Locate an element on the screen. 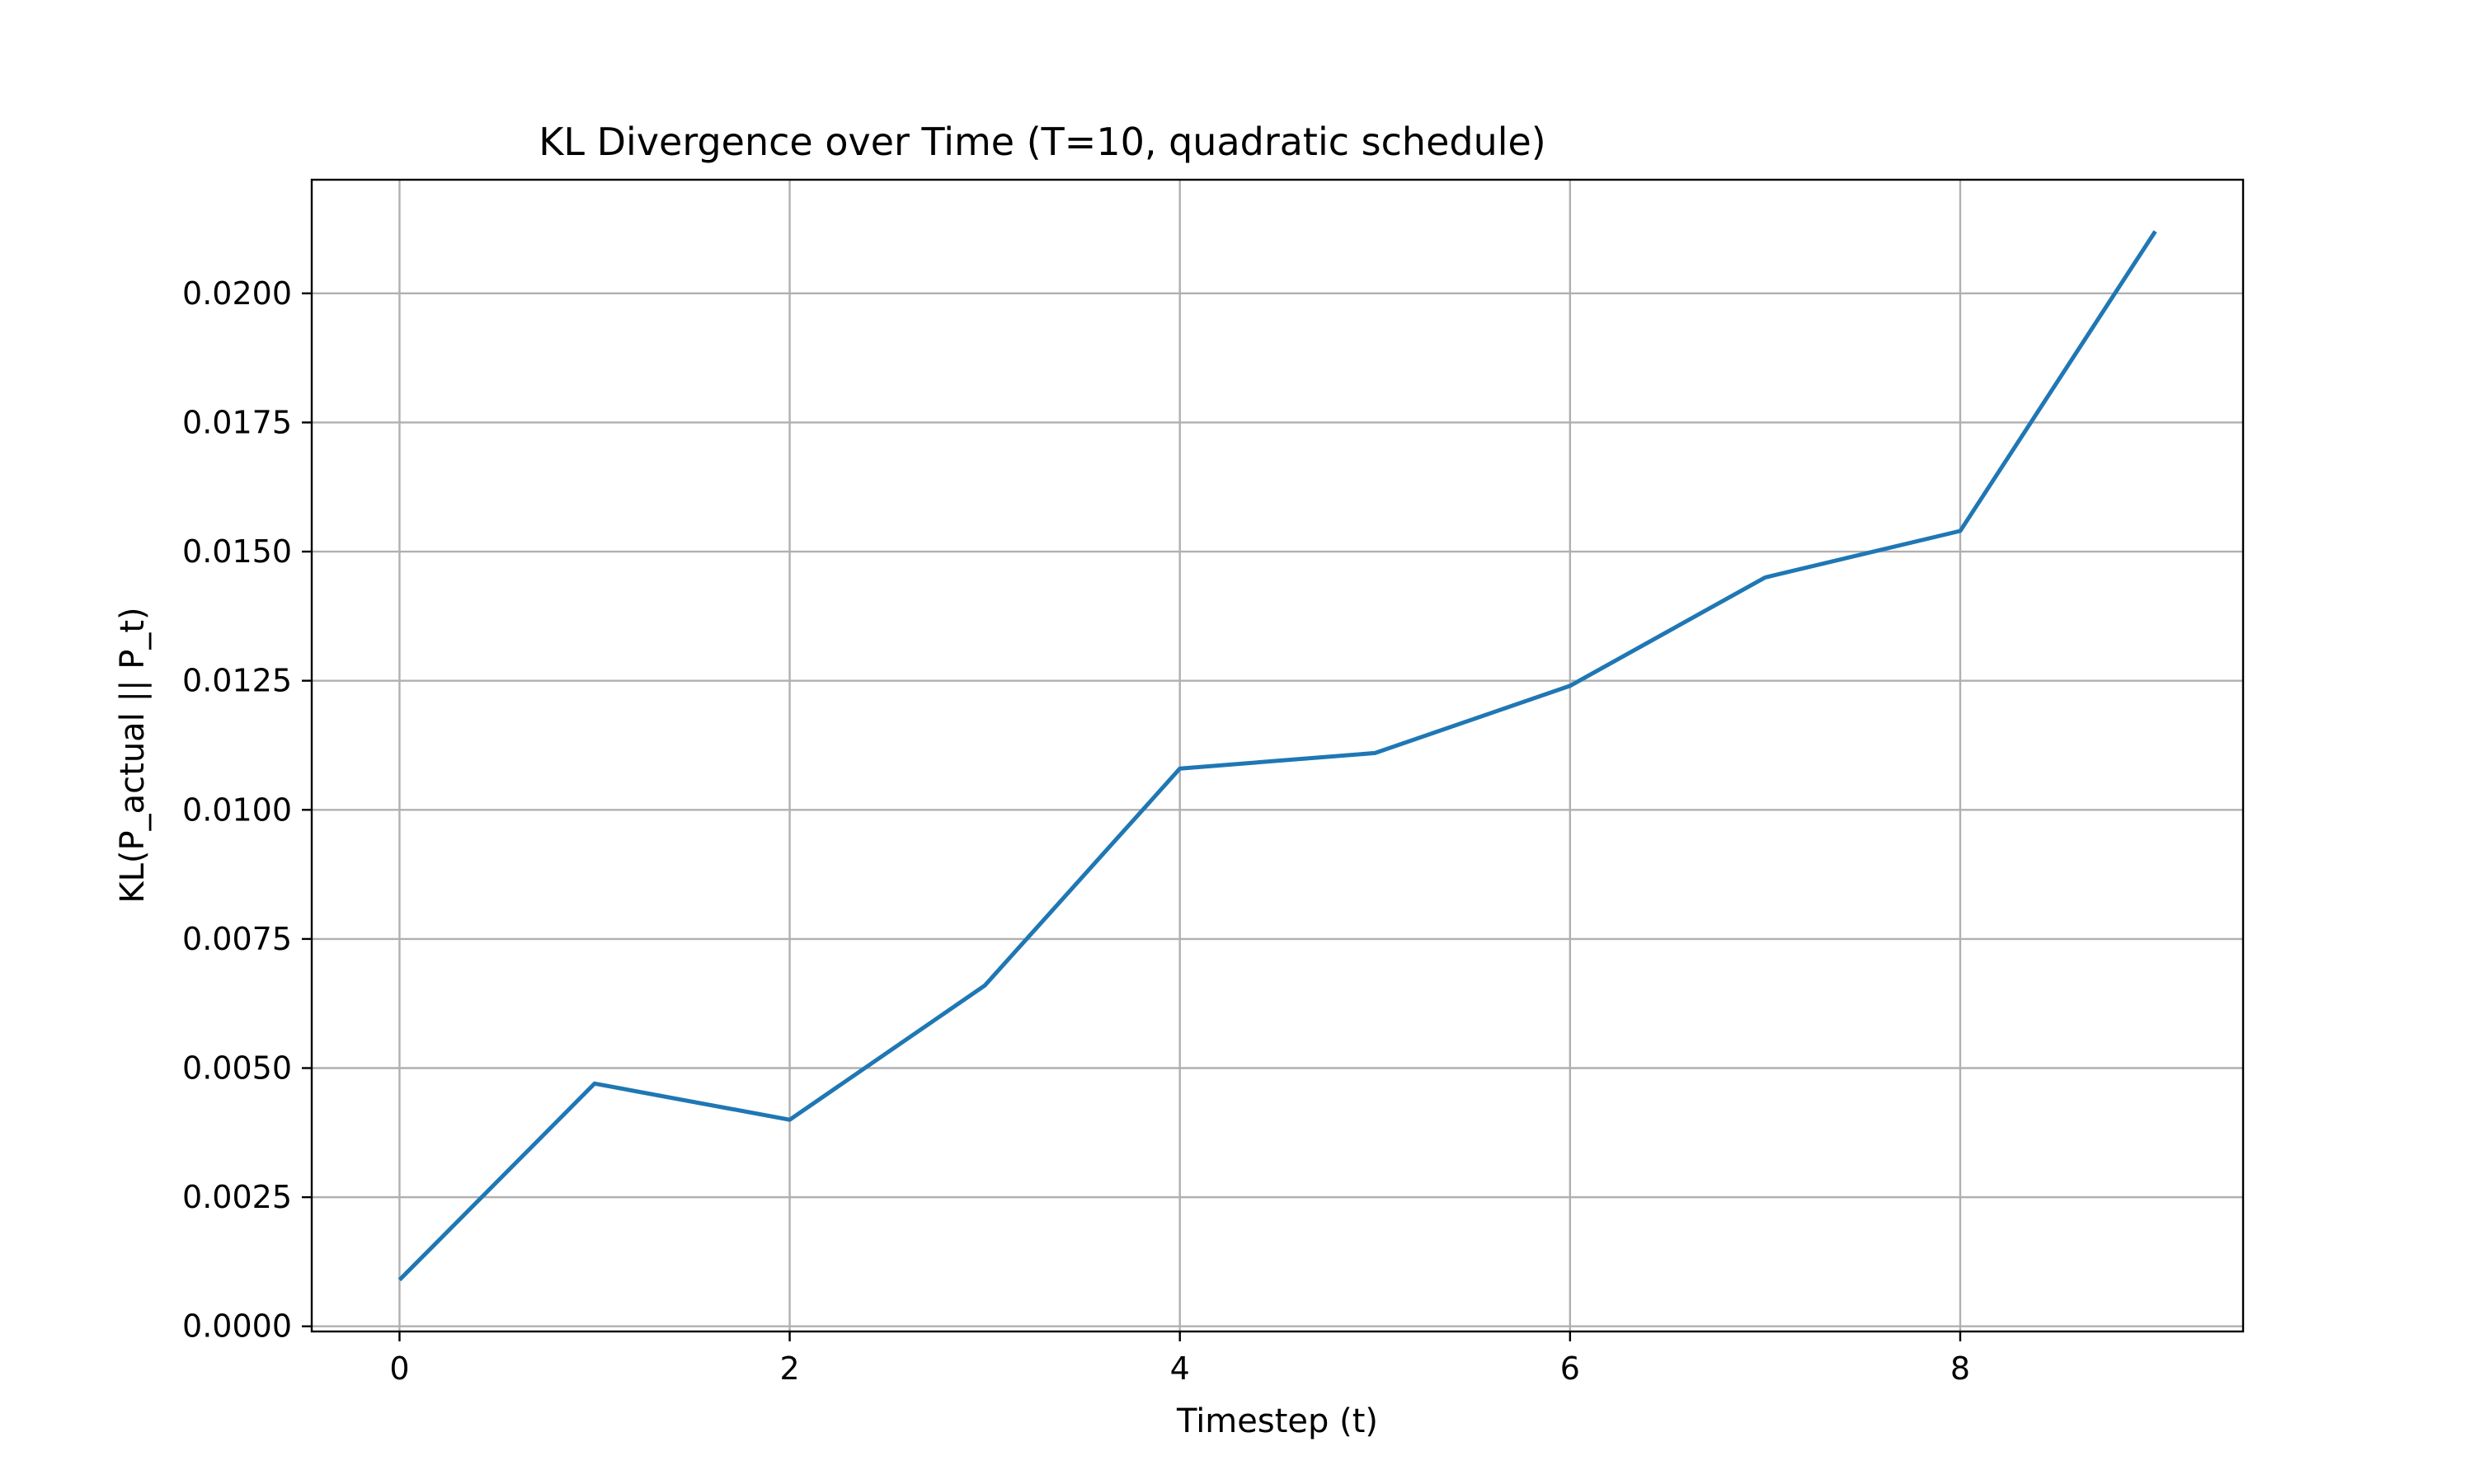  y-tick-label: 0.0000 is located at coordinates (237, 1326).